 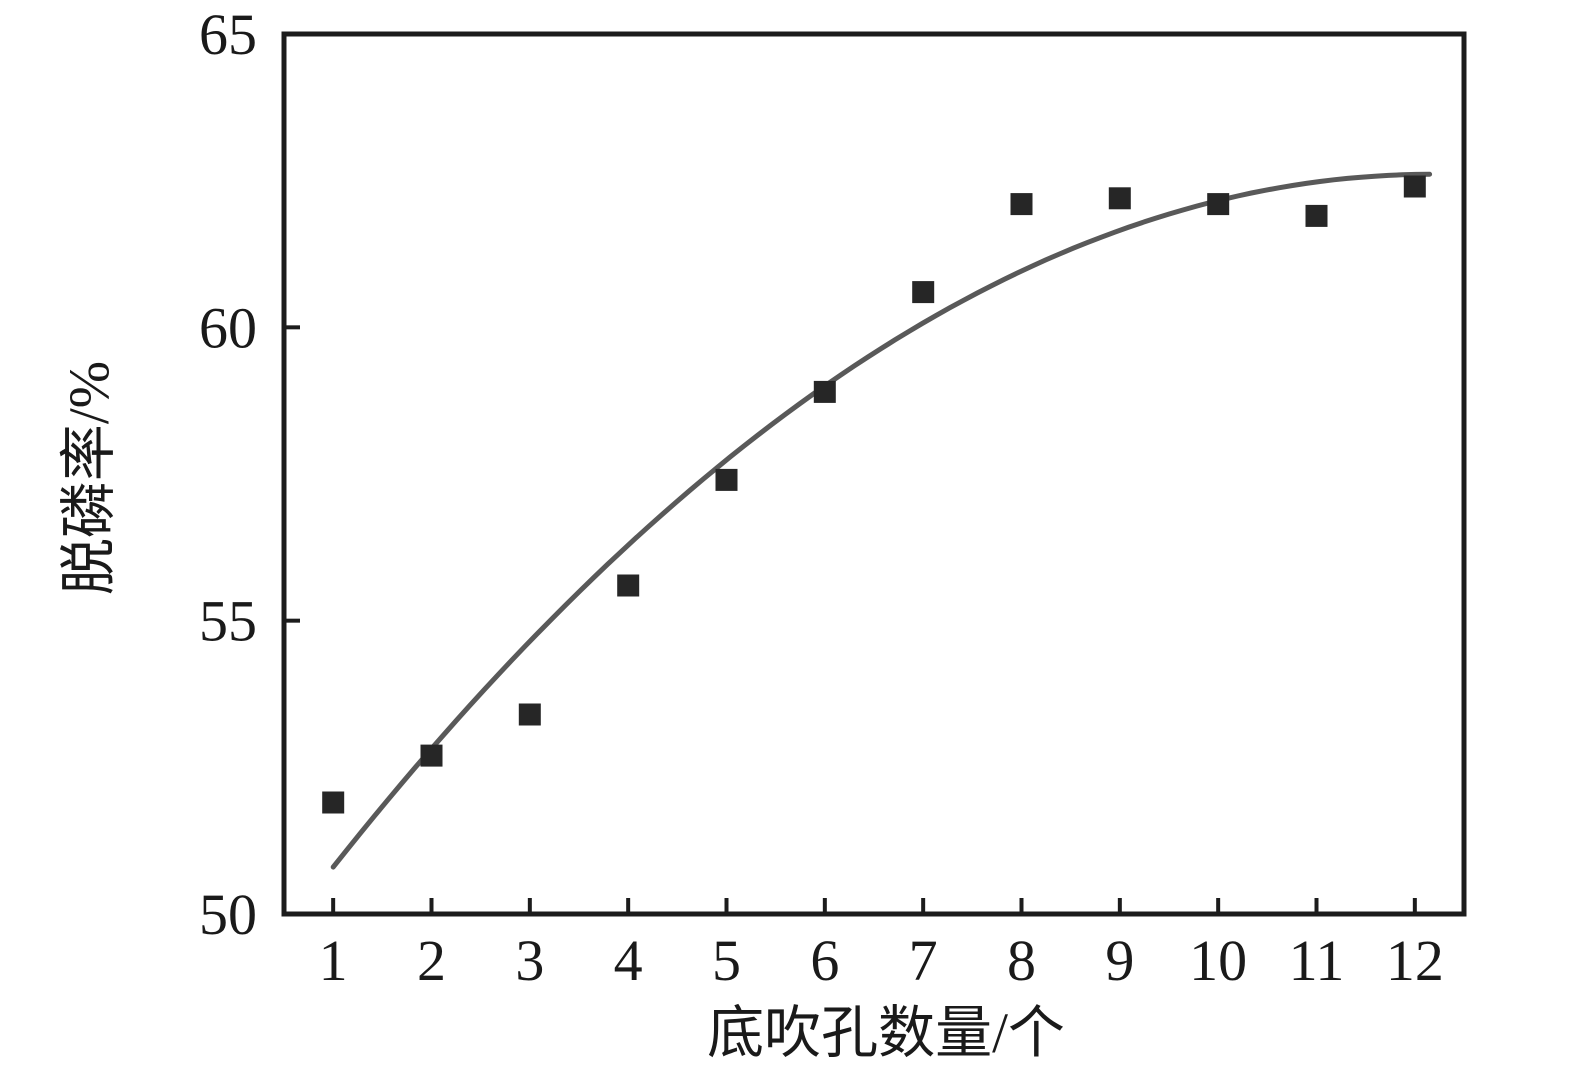 What do you see at coordinates (1218, 960) in the screenshot?
I see `x-tick-label-10: 10` at bounding box center [1218, 960].